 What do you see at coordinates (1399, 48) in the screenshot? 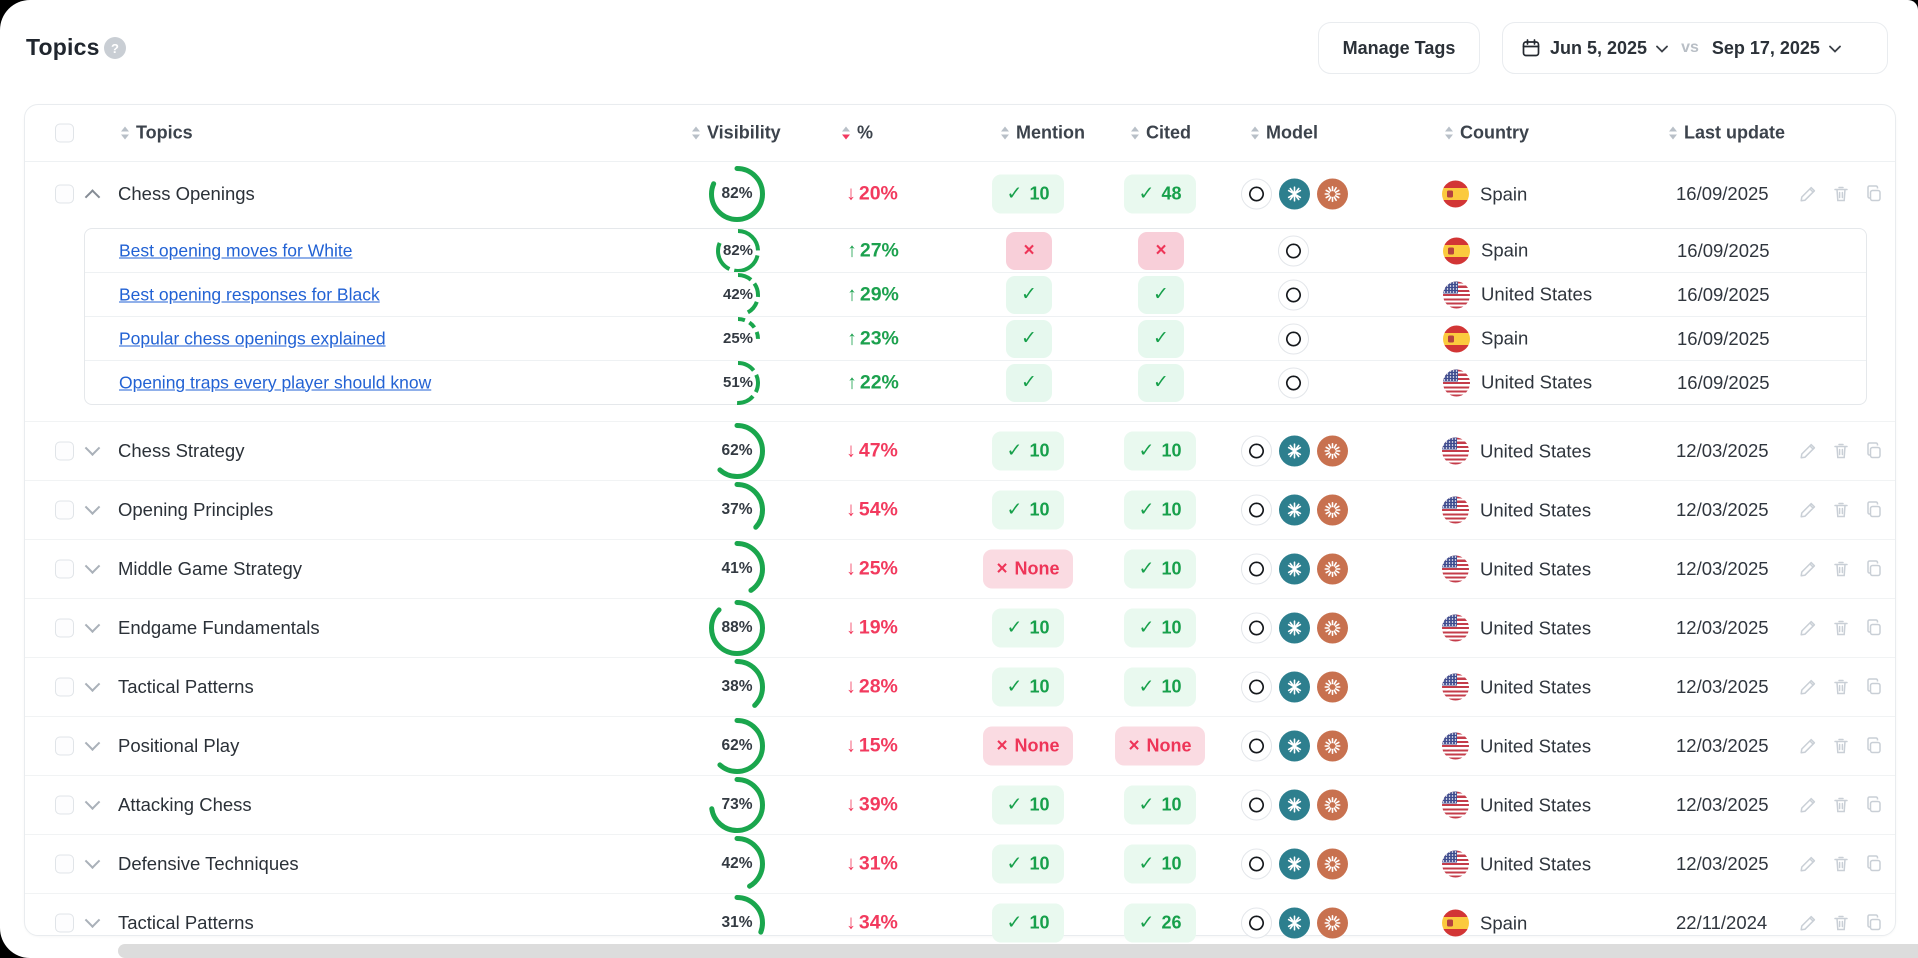
I see `manage-tags-button: Manage Tags` at bounding box center [1399, 48].